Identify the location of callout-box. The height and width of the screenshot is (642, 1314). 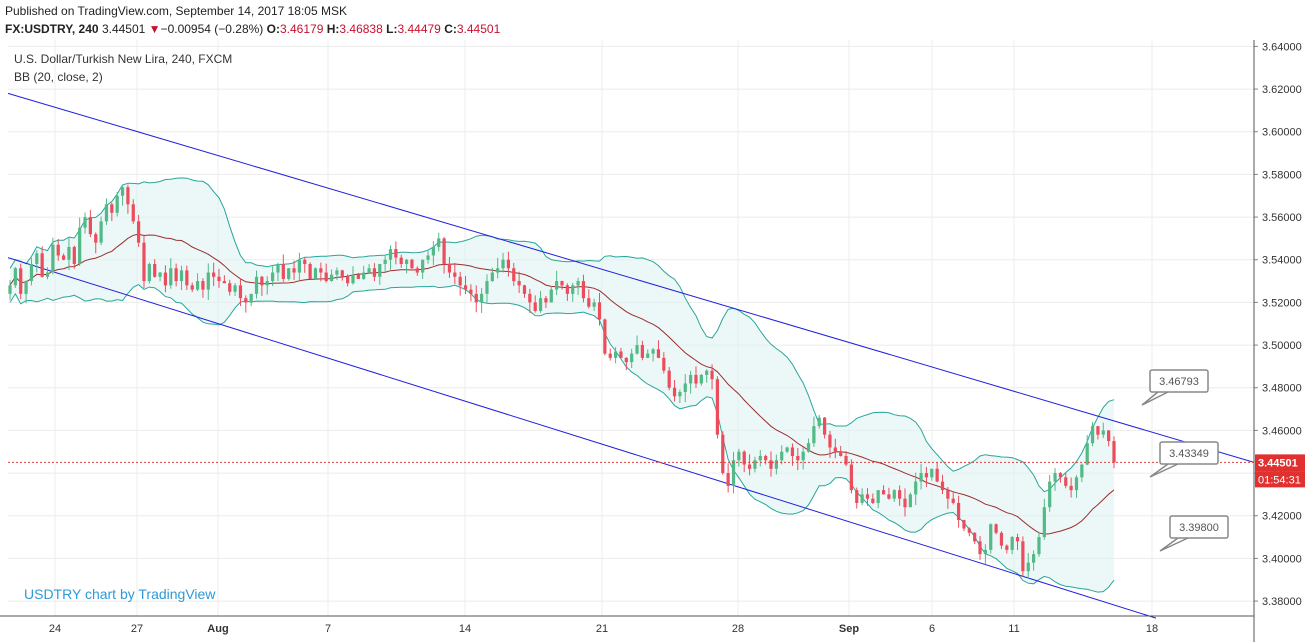
(1189, 453).